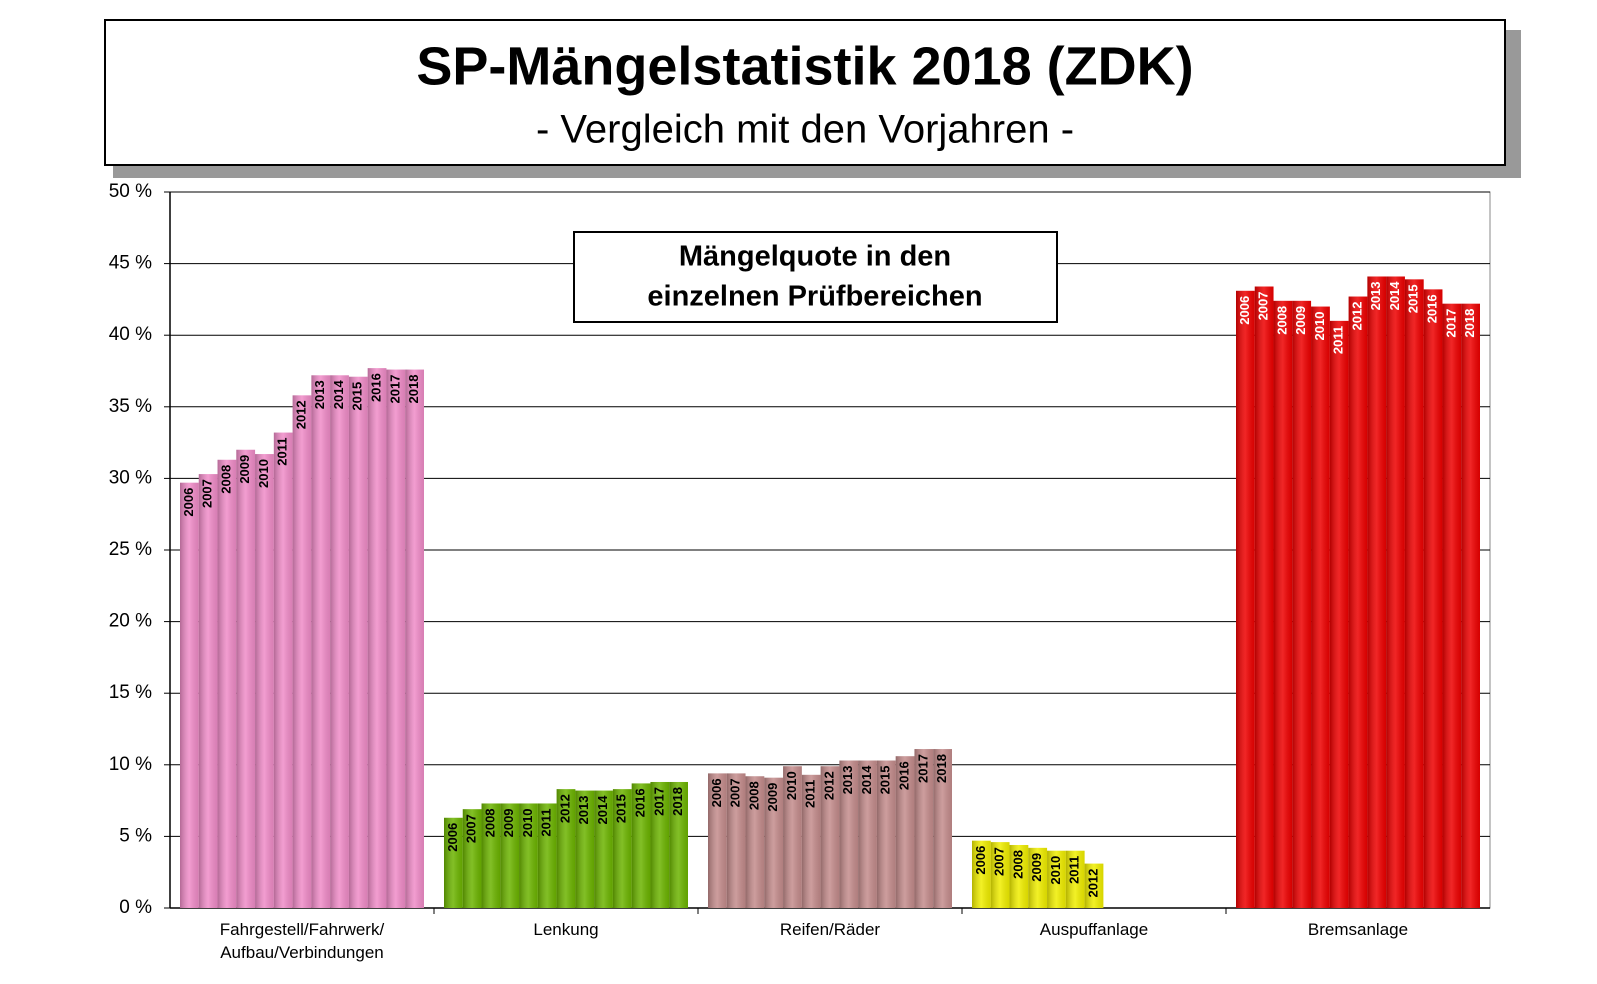  I want to click on y-tick-label: 40 %, so click(130, 334).